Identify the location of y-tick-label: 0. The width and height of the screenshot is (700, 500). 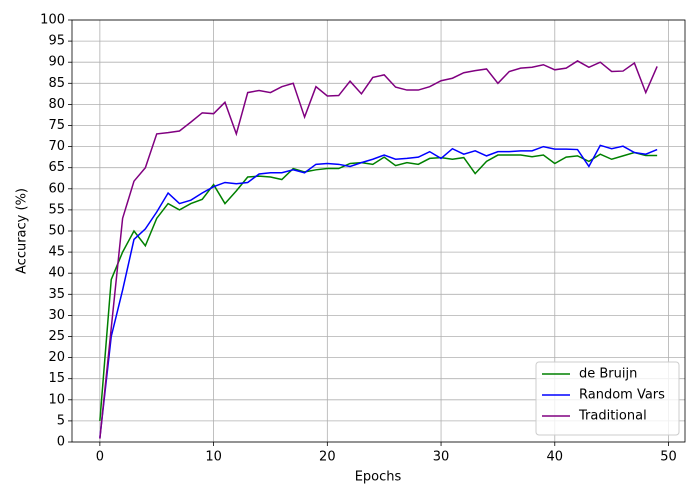
(61, 442).